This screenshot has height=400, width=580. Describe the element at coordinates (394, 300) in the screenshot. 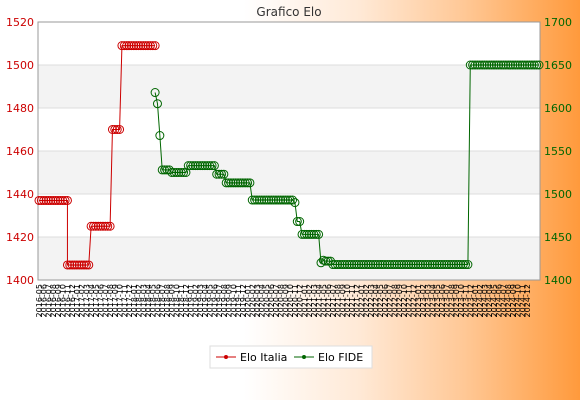

I see `x-tick-label: 2022-08` at that location.